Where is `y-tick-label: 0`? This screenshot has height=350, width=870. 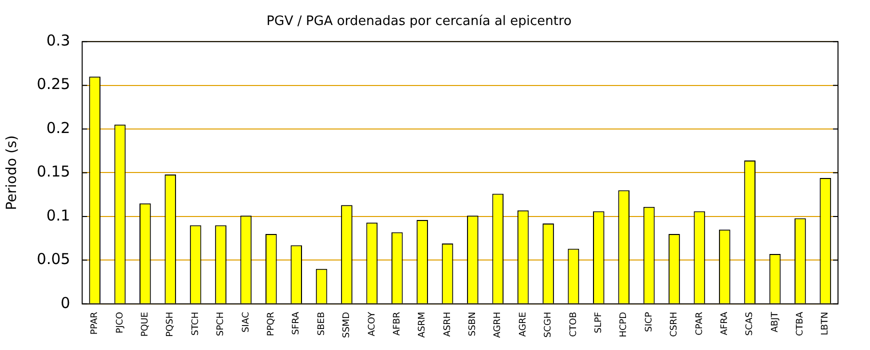
y-tick-label: 0 is located at coordinates (65, 303).